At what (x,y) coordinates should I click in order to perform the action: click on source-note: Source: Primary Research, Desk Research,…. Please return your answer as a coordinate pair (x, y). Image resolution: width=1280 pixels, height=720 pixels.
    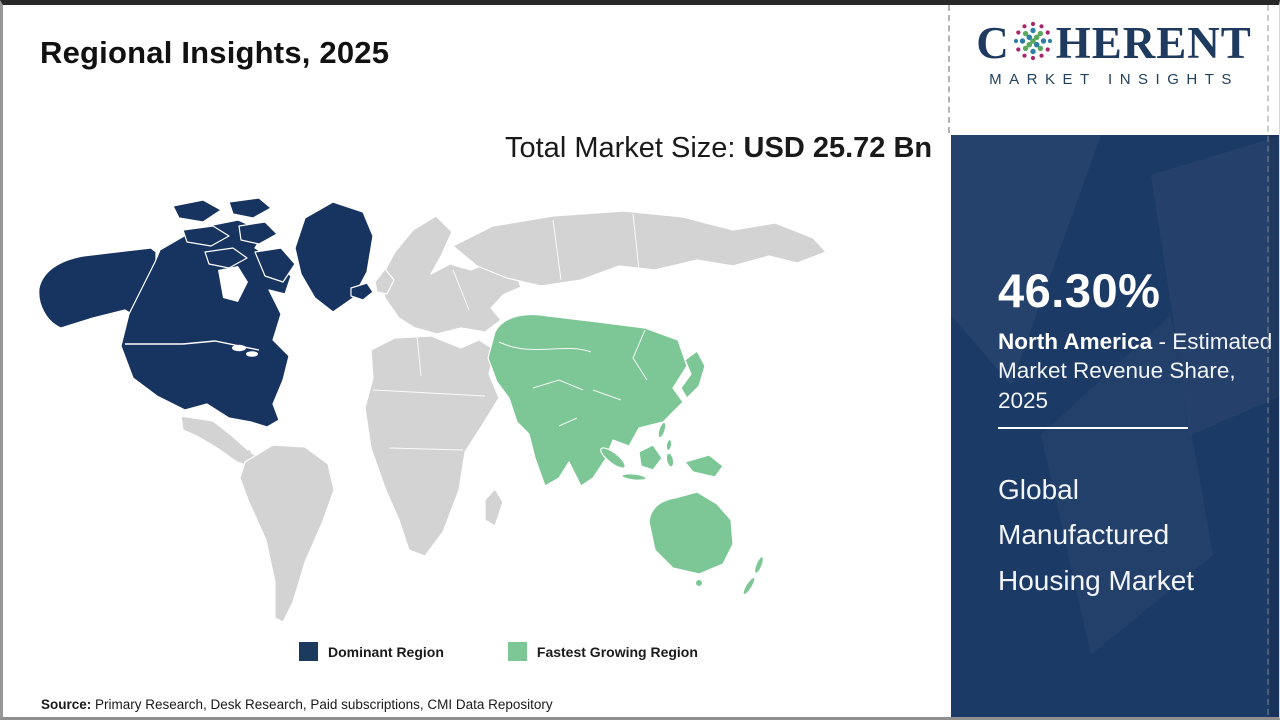
    Looking at the image, I should click on (297, 704).